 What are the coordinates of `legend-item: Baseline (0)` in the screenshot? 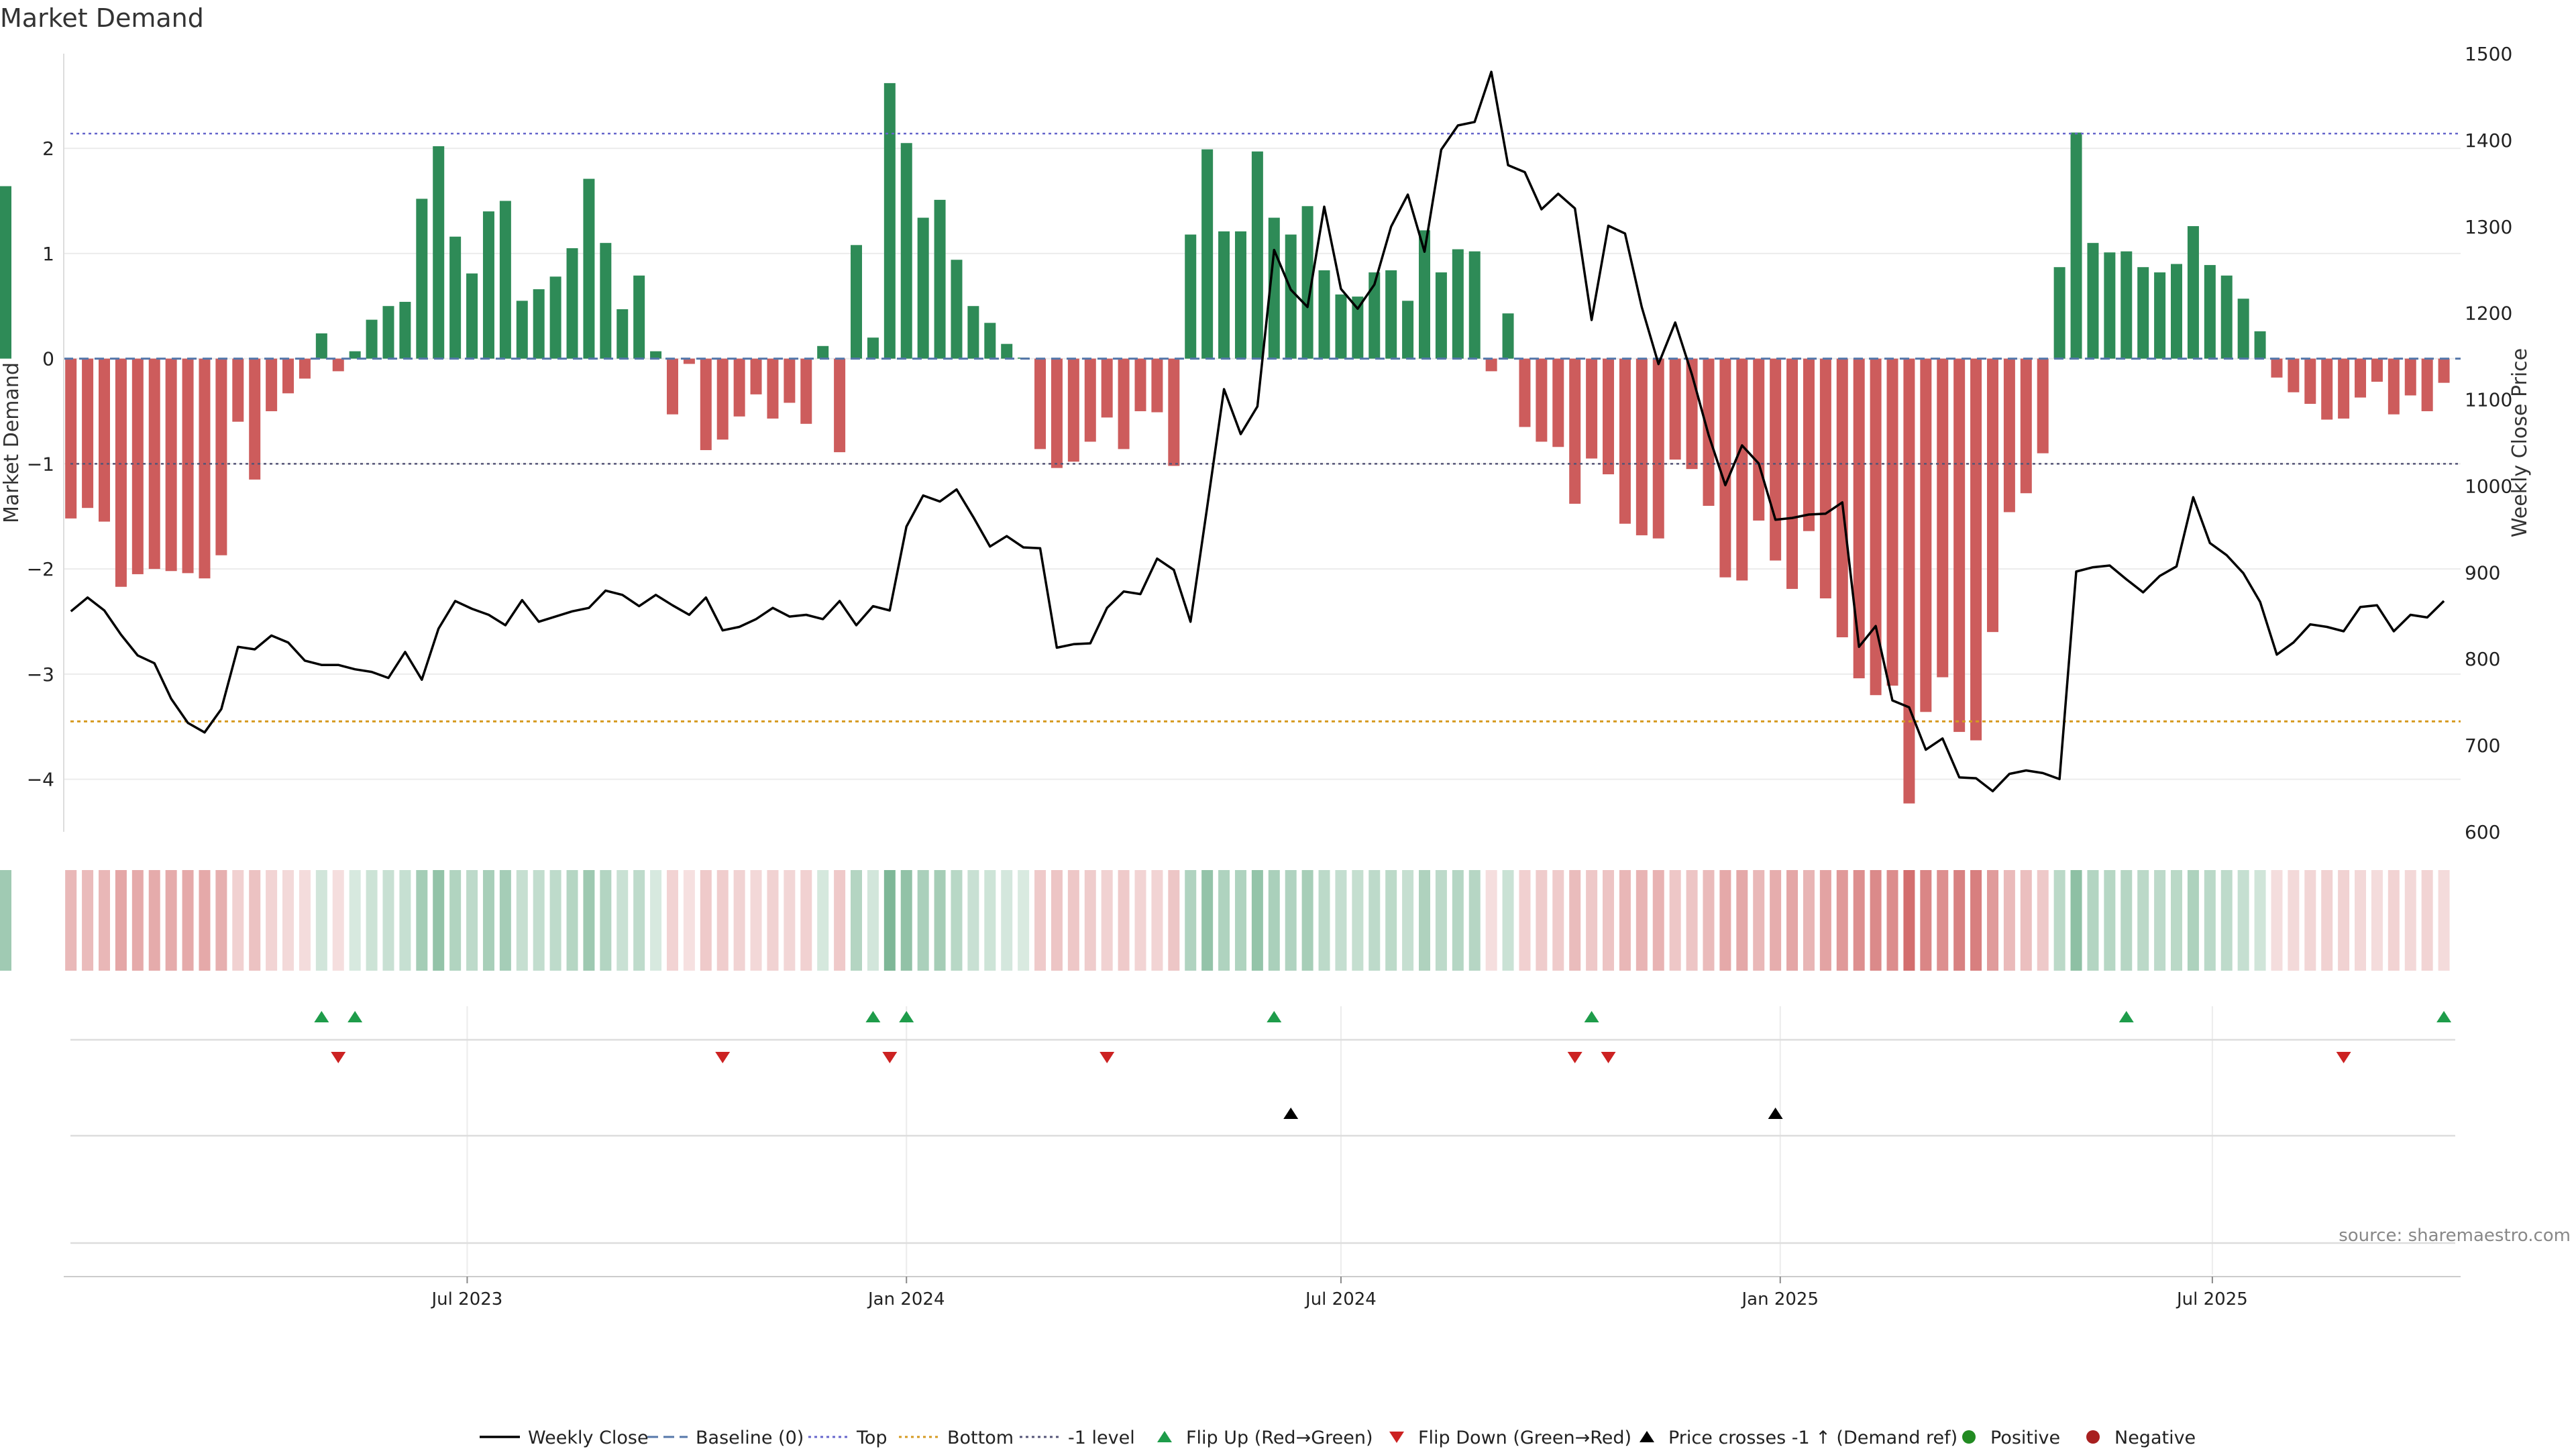 It's located at (725, 1438).